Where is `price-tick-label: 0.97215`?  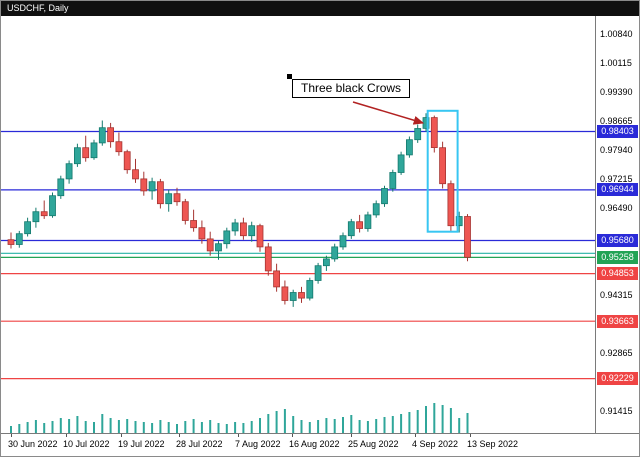
price-tick-label: 0.97215 is located at coordinates (616, 179).